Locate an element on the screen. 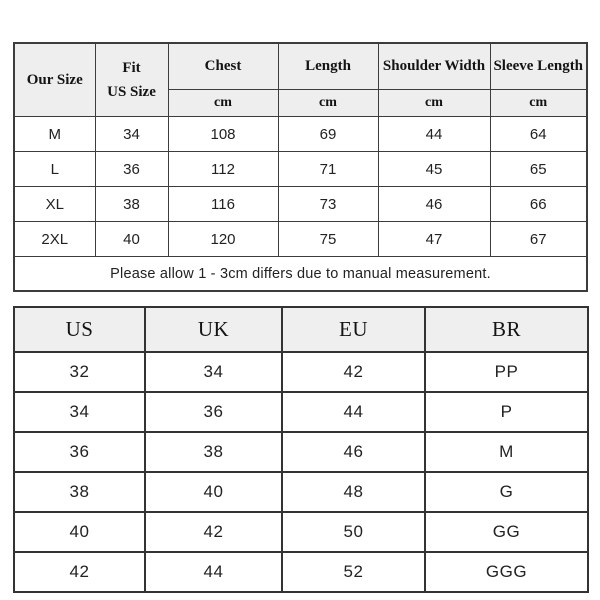 This screenshot has width=600, height=600. us-cell: 36 is located at coordinates (79, 452).